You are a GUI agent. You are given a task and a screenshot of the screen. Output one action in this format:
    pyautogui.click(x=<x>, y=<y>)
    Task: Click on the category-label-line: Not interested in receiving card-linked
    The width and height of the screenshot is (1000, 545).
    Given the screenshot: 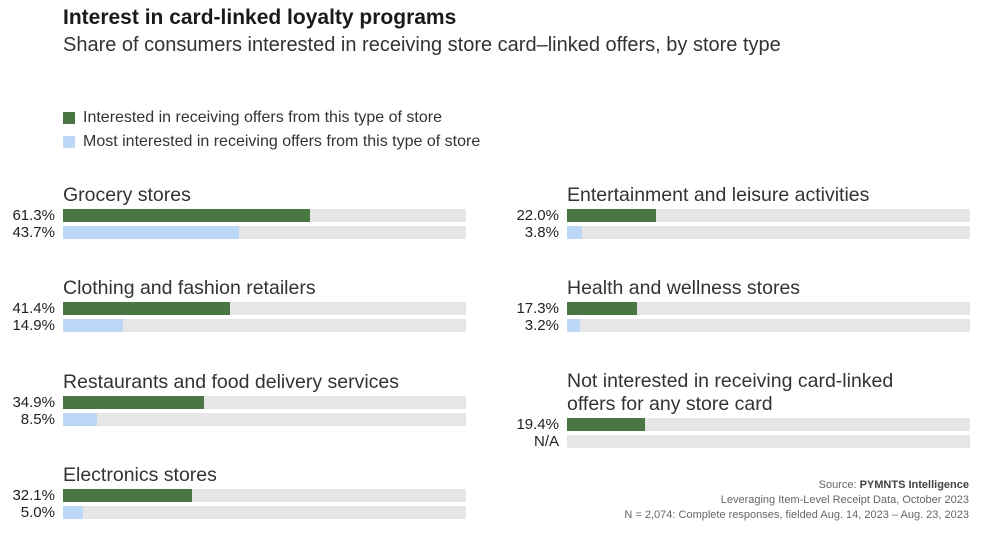 What is the action you would take?
    pyautogui.click(x=730, y=381)
    